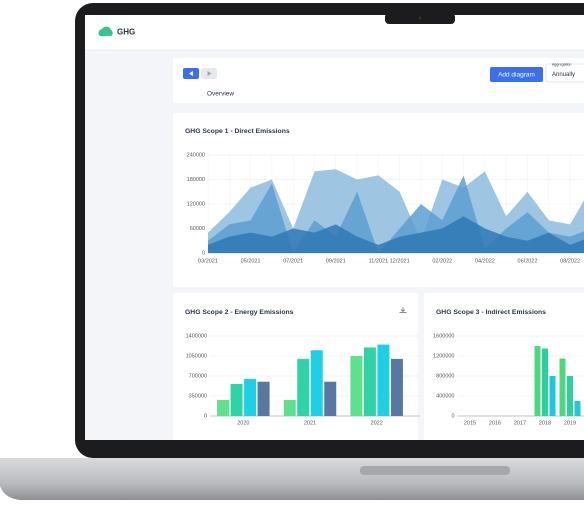 This screenshot has width=584, height=506. I want to click on aggregation-value: Annually, so click(563, 75).